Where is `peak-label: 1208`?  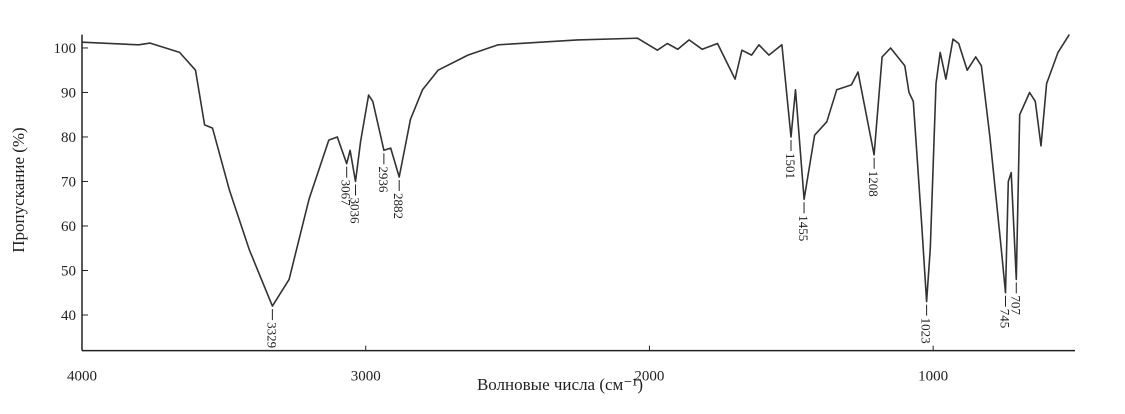
peak-label: 1208 is located at coordinates (873, 184).